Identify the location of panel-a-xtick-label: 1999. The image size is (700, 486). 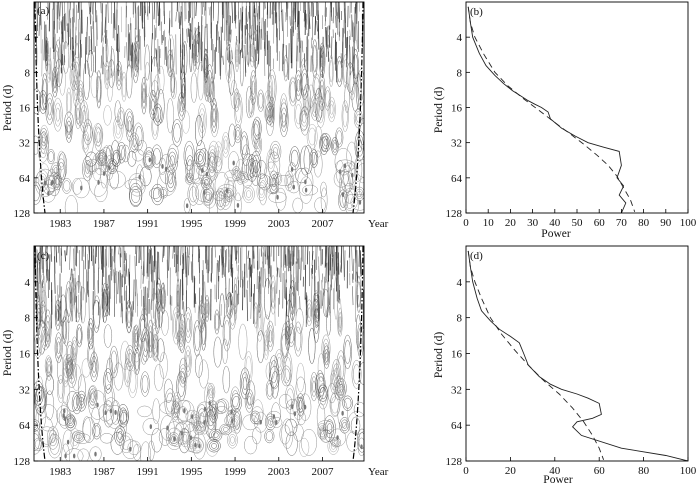
(235, 224).